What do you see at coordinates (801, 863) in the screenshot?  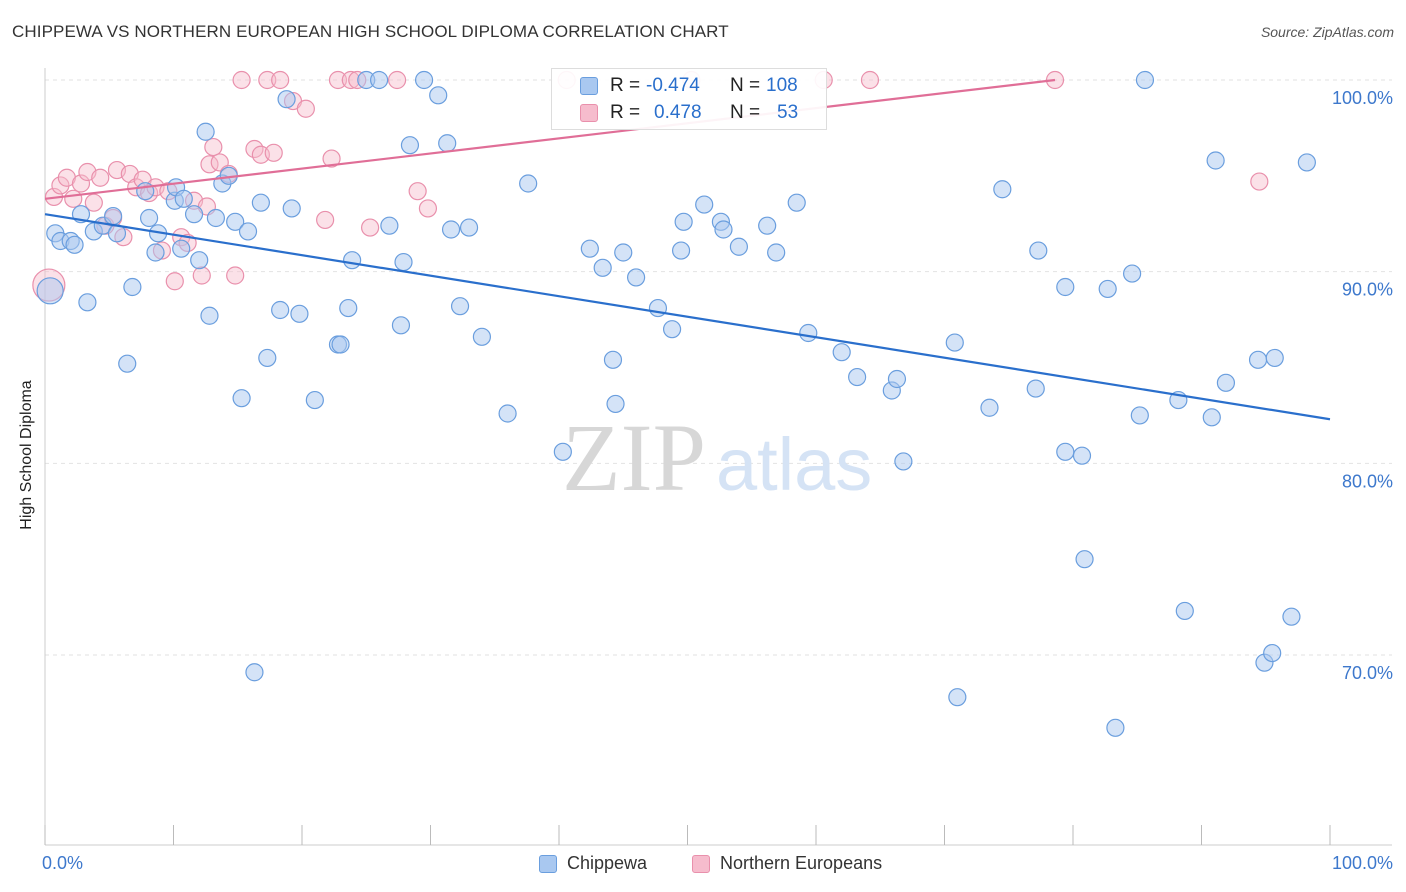 I see `legend-label-northern-europeans: Northern Europeans` at bounding box center [801, 863].